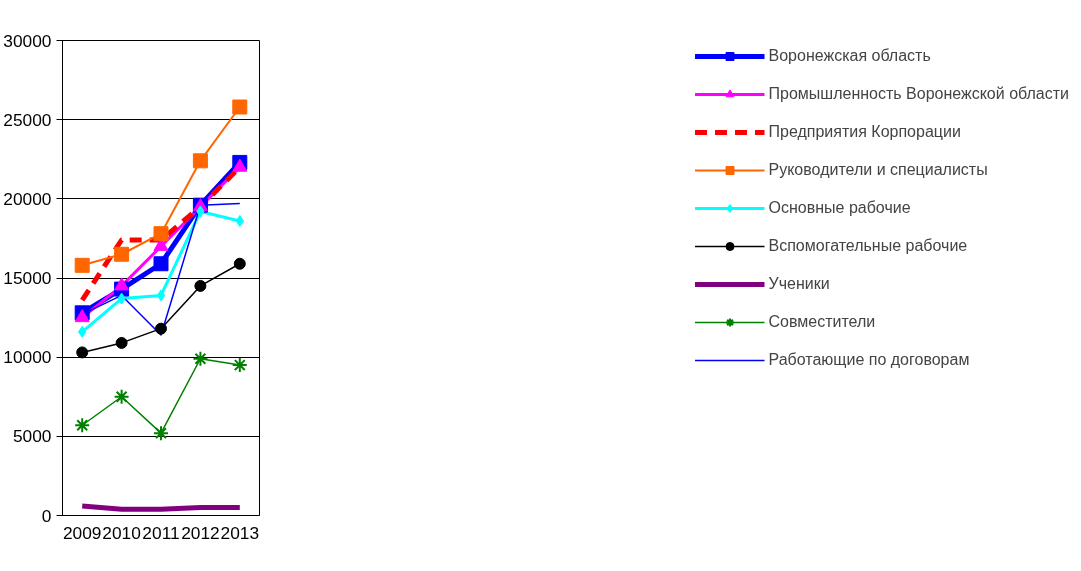 The width and height of the screenshot is (1081, 571). What do you see at coordinates (27, 40) in the screenshot?
I see `y-tick-label: 30000` at bounding box center [27, 40].